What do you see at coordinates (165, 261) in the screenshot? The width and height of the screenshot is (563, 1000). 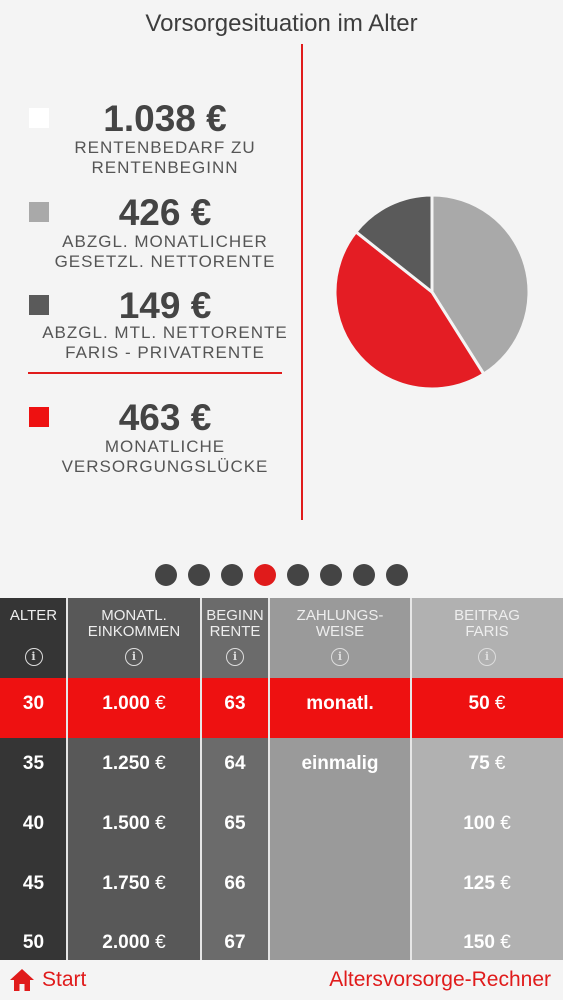 I see `legend-desc-line2: GESETZL. NETTORENTE` at bounding box center [165, 261].